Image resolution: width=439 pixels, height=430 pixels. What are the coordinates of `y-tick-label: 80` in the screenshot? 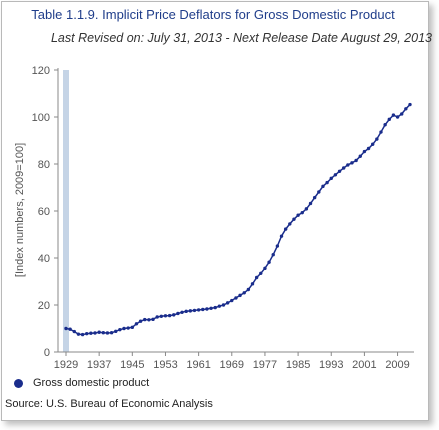 It's located at (44, 165).